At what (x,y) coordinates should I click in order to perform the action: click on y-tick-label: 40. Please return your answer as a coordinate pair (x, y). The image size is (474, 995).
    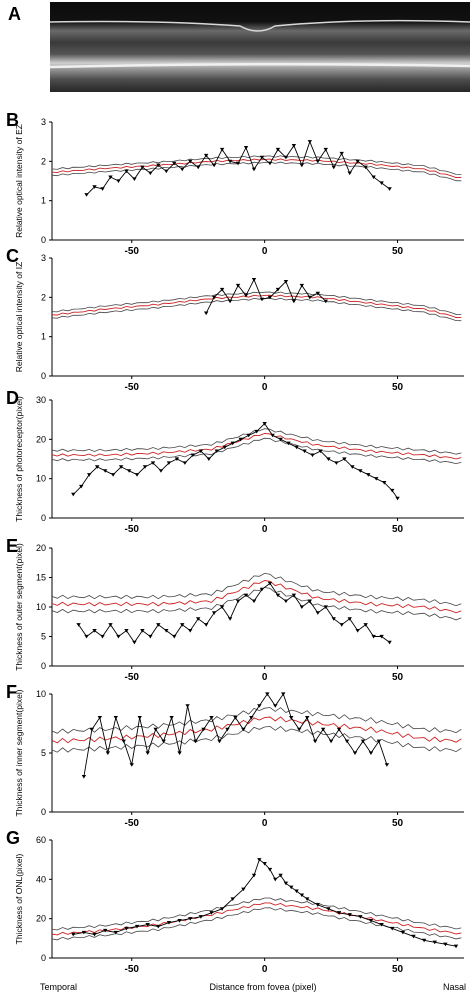
    Looking at the image, I should click on (41, 879).